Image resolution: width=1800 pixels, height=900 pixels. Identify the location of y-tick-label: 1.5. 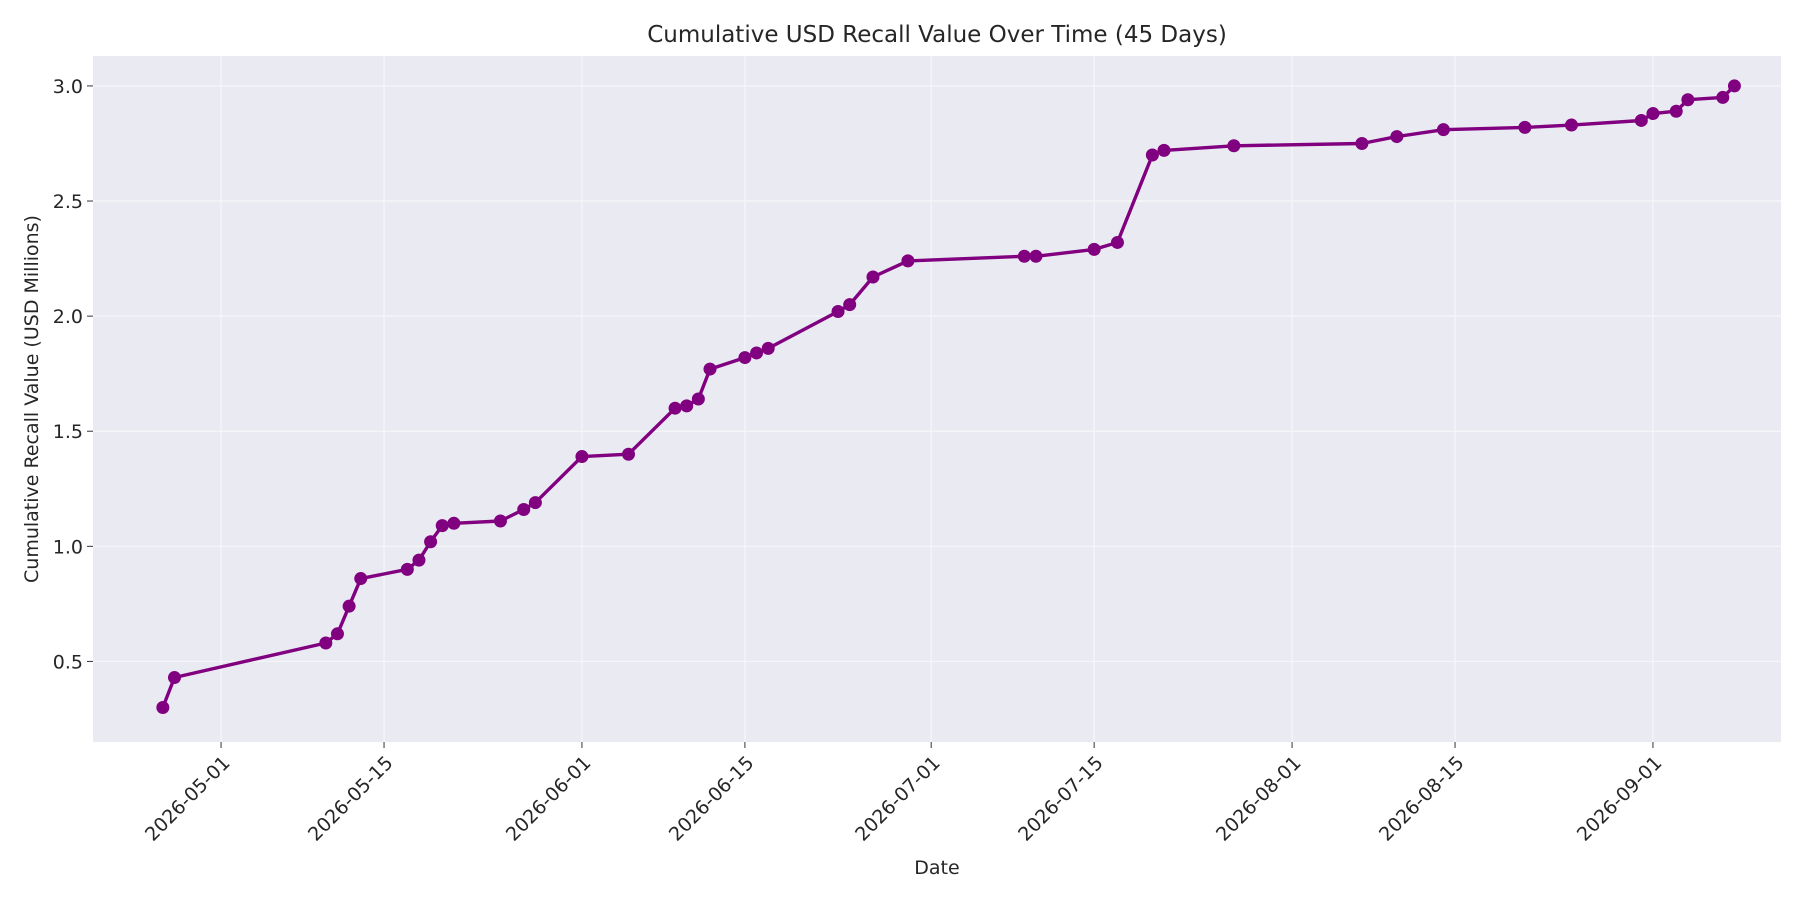
(68, 432).